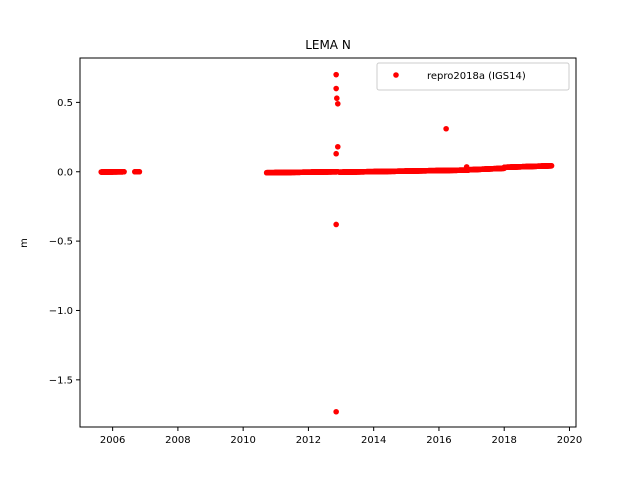  What do you see at coordinates (242, 440) in the screenshot?
I see `x-tick-label: 2010` at bounding box center [242, 440].